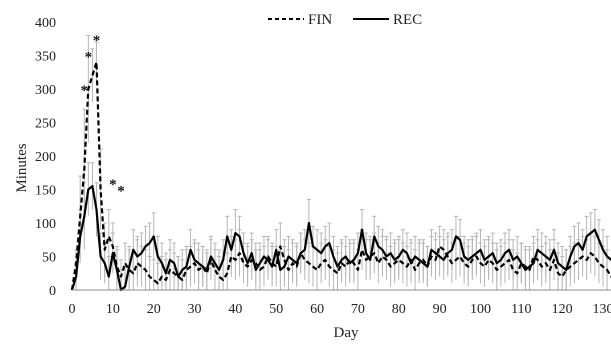  Describe the element at coordinates (317, 309) in the screenshot. I see `x-tick-label: 60` at that location.